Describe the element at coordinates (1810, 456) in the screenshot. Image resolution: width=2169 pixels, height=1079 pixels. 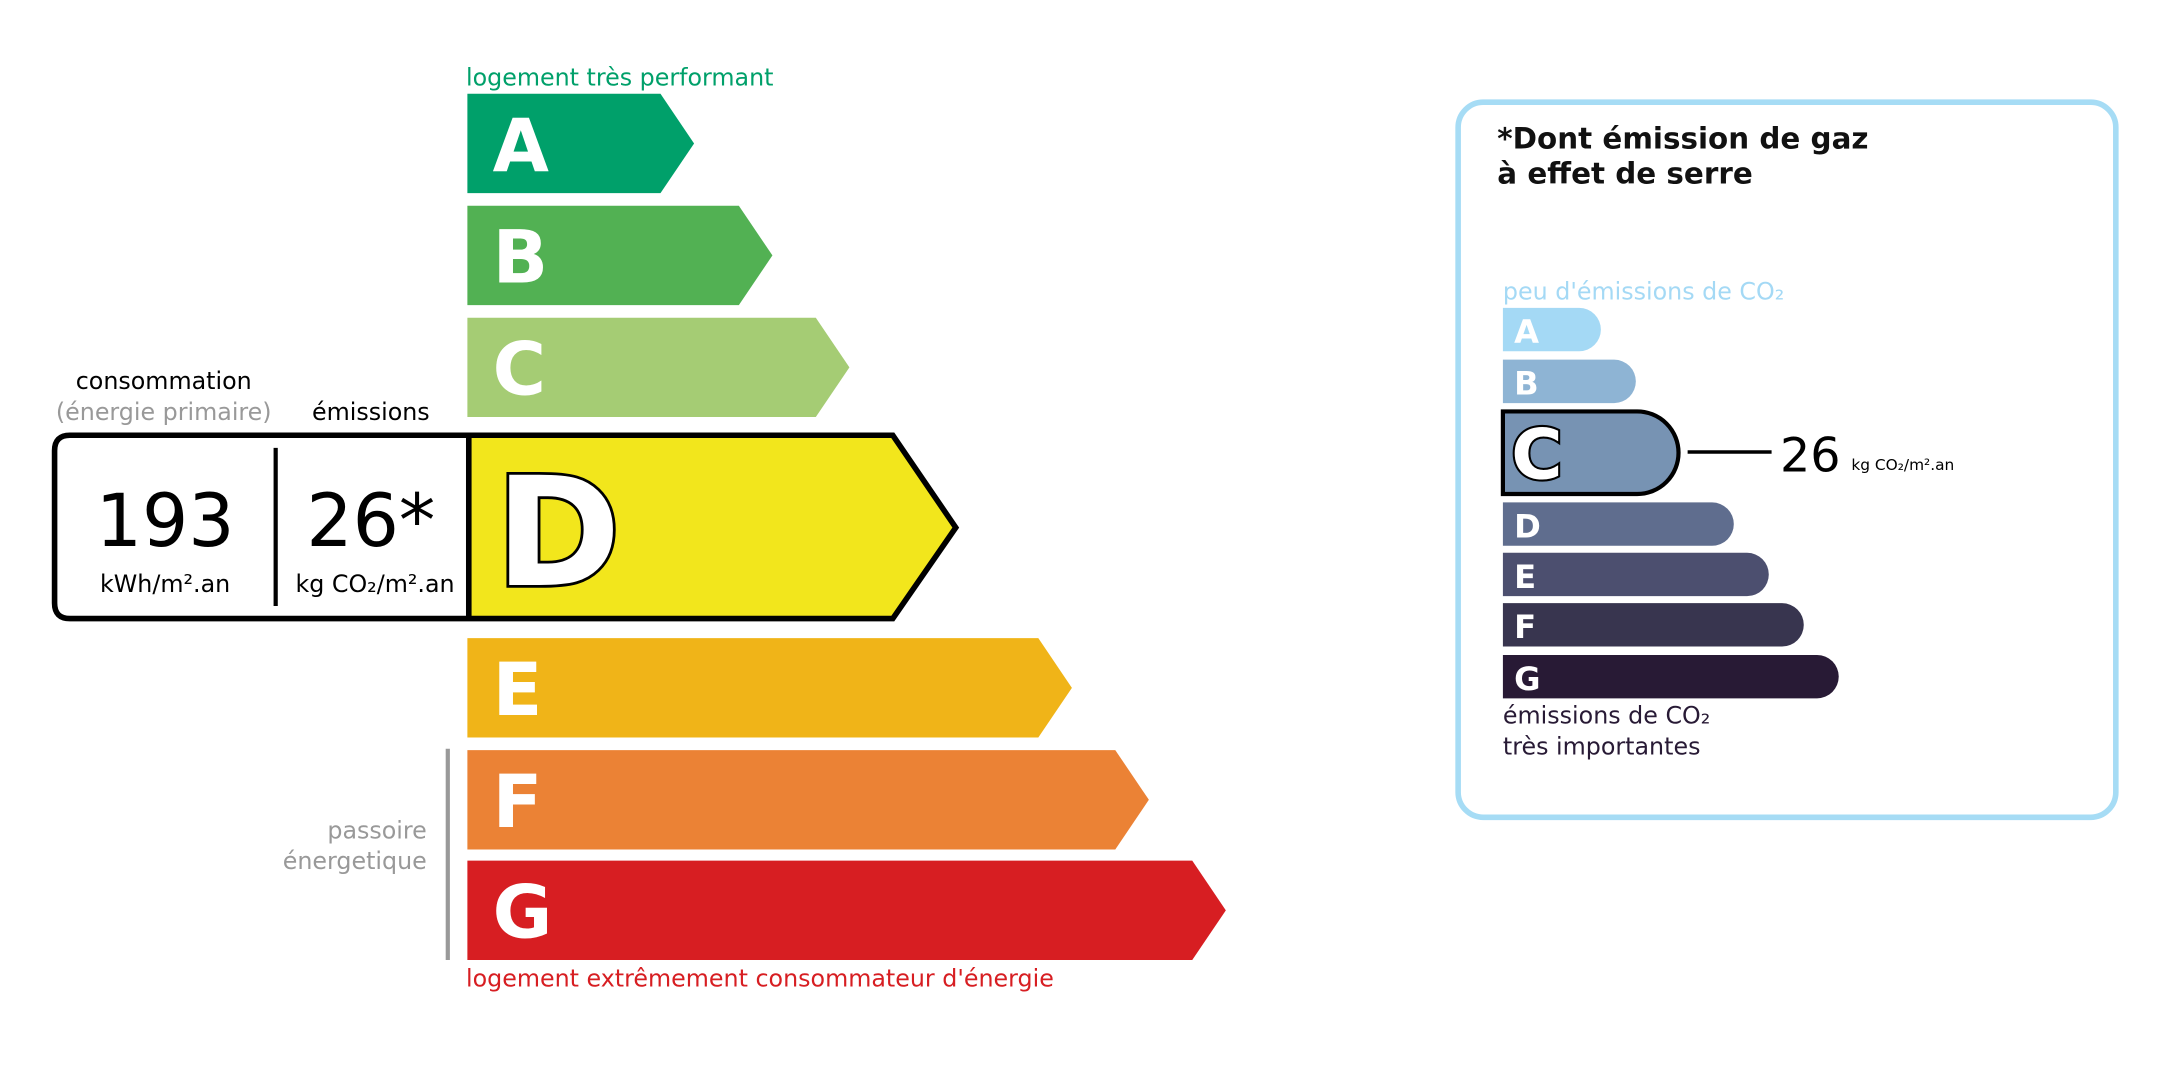
I see `ghg-value: 26` at that location.